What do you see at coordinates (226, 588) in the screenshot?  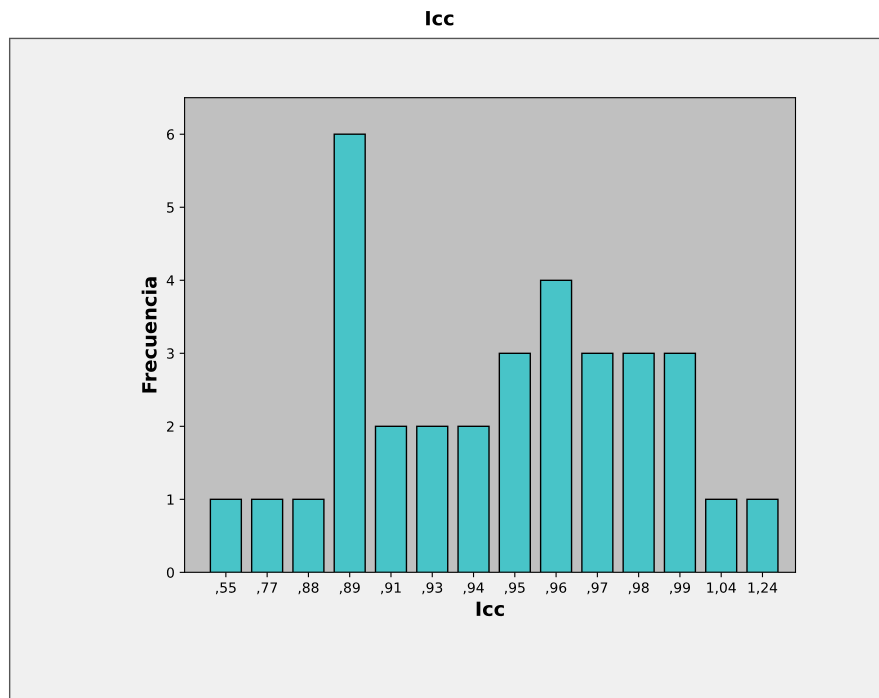 I see `x-tick-label: ,55` at bounding box center [226, 588].